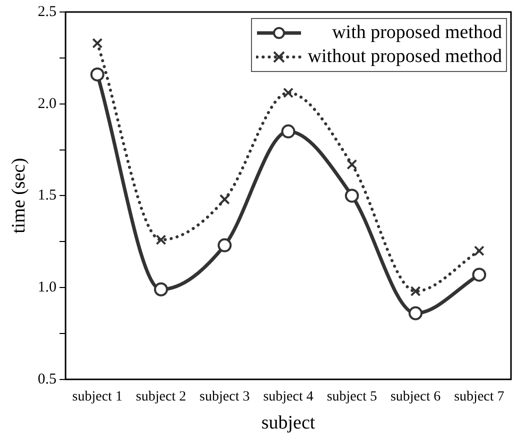  What do you see at coordinates (288, 396) in the screenshot?
I see `x-tick-label: subject 4` at bounding box center [288, 396].